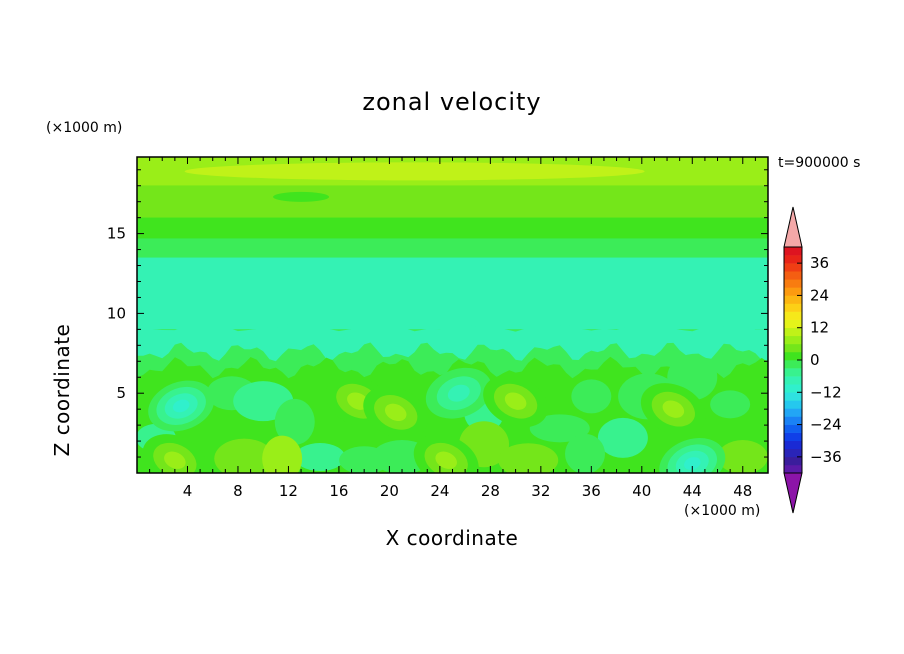 The image size is (904, 654). Describe the element at coordinates (591, 491) in the screenshot. I see `x-tick-label: 36` at that location.